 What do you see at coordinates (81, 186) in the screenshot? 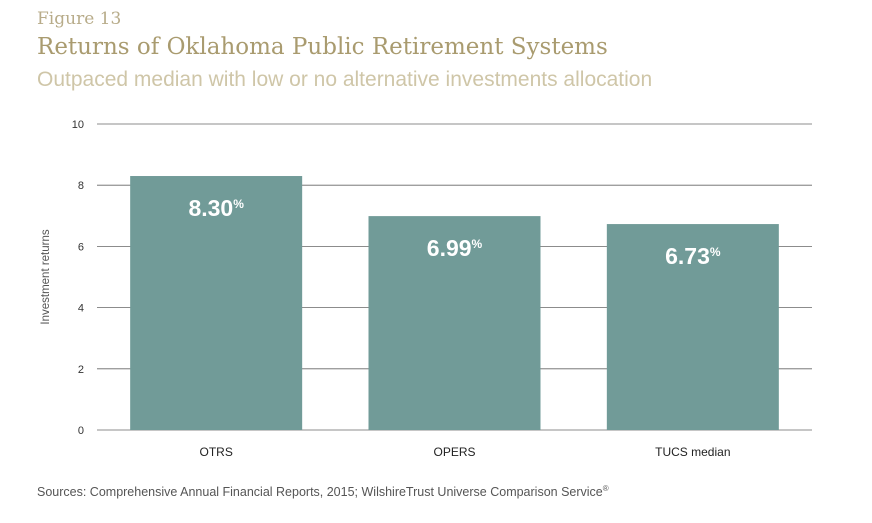
I see `y-tick-label: 8` at bounding box center [81, 186].